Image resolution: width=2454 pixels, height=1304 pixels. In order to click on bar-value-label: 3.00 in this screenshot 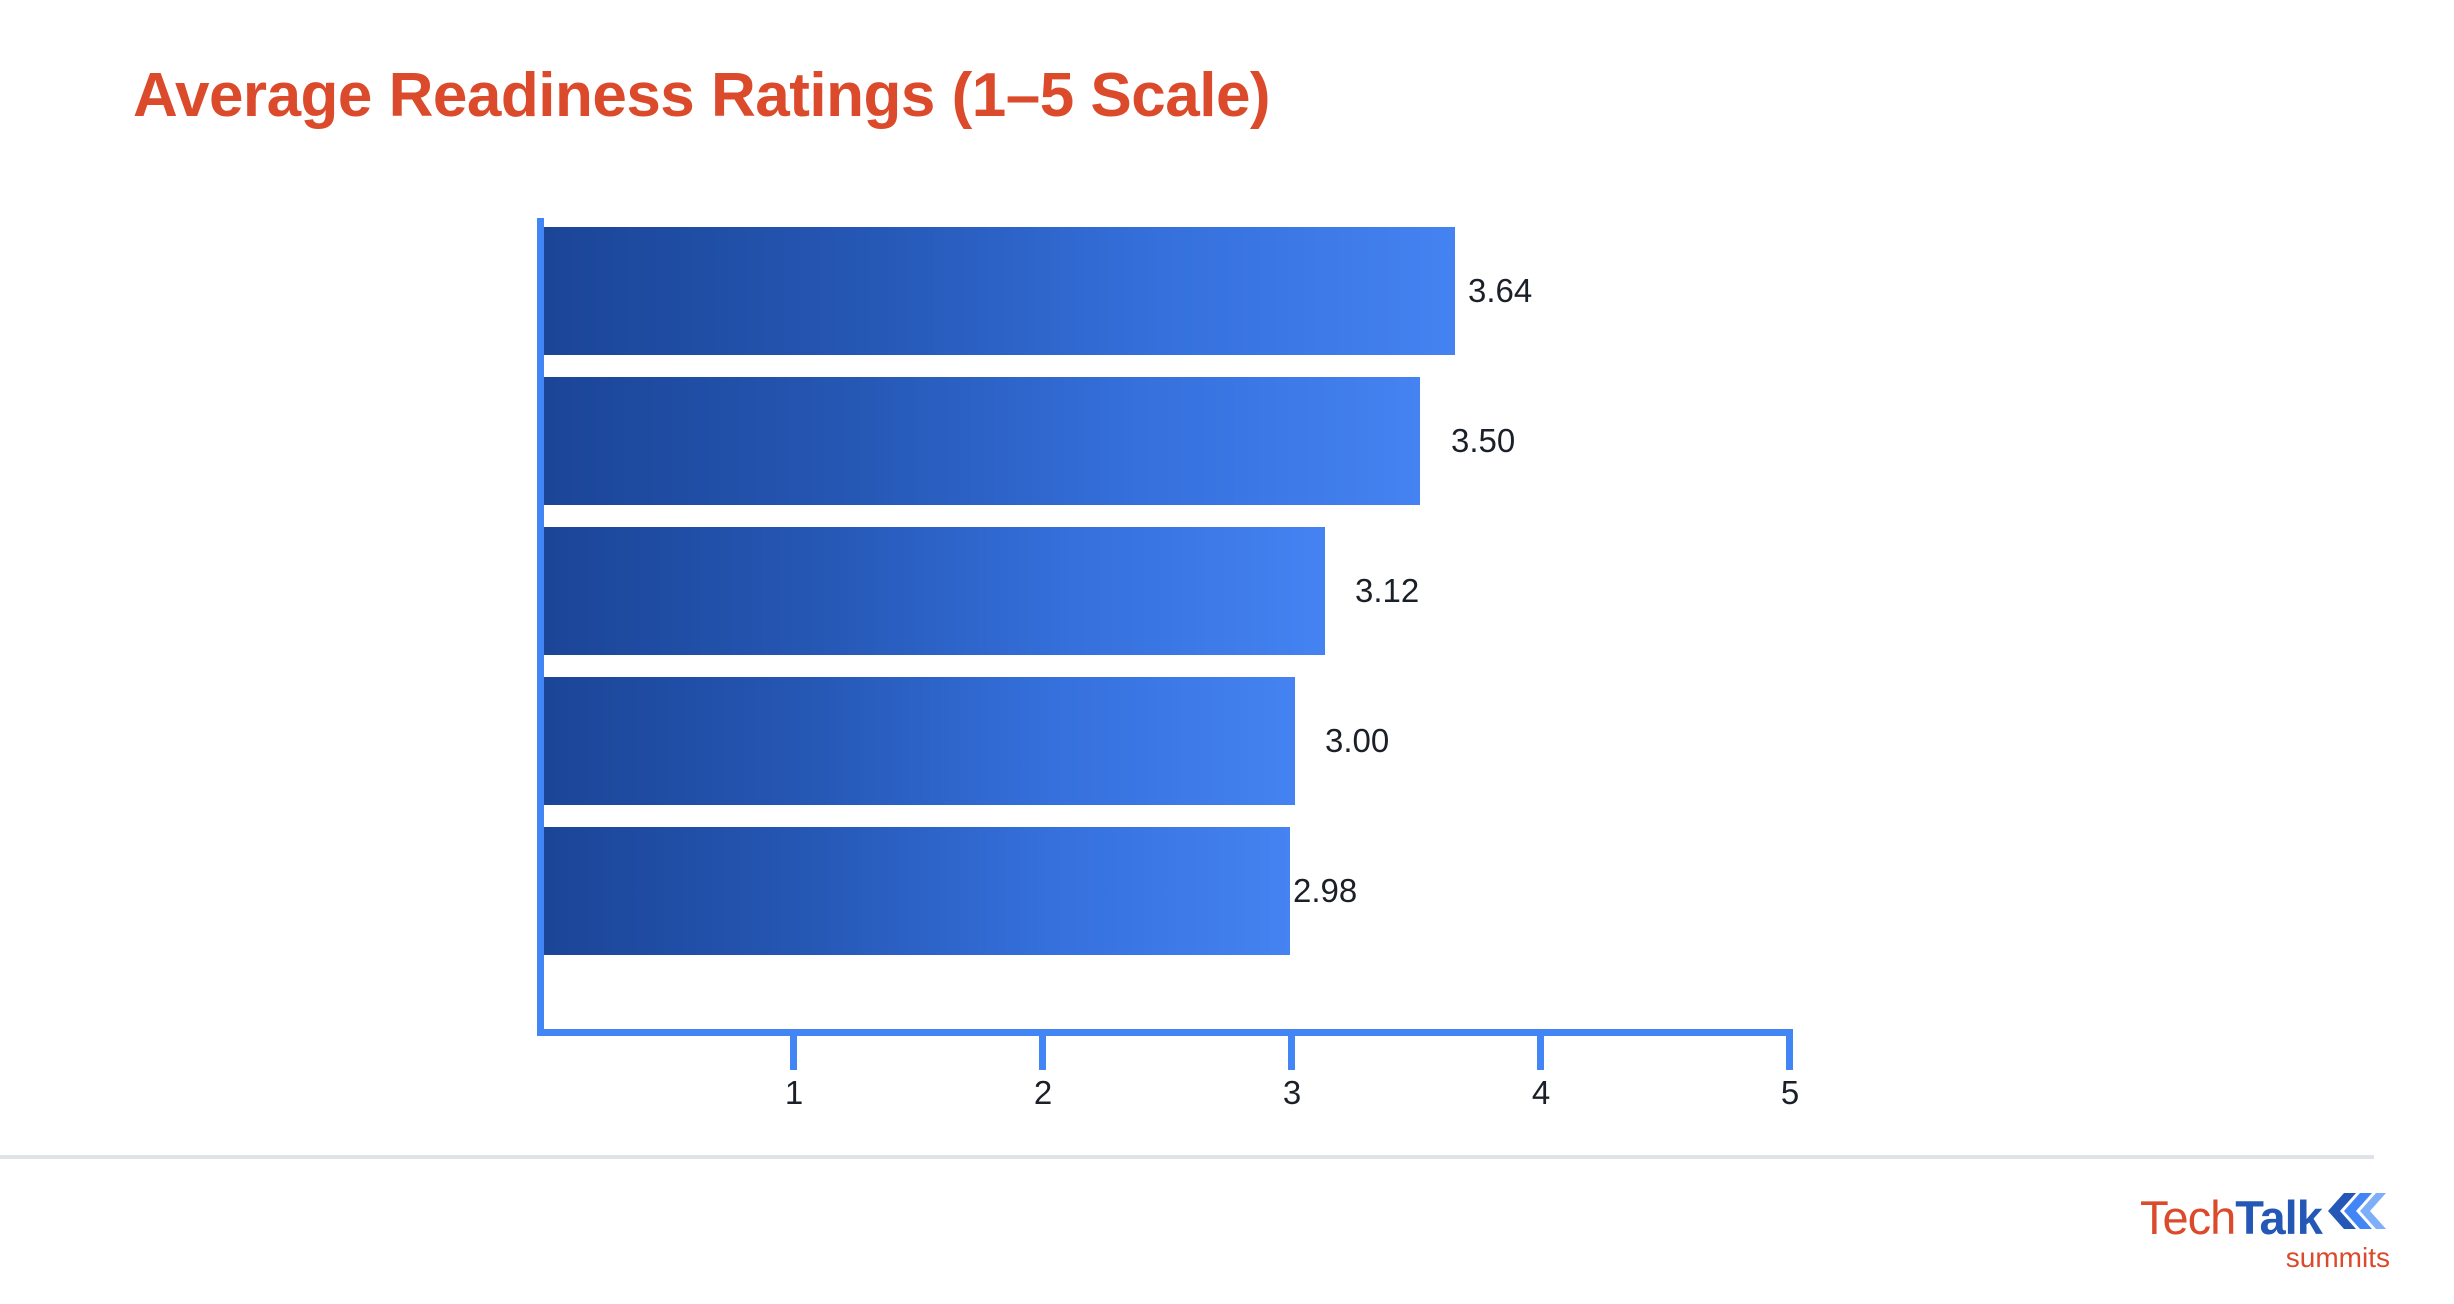, I will do `click(1357, 740)`.